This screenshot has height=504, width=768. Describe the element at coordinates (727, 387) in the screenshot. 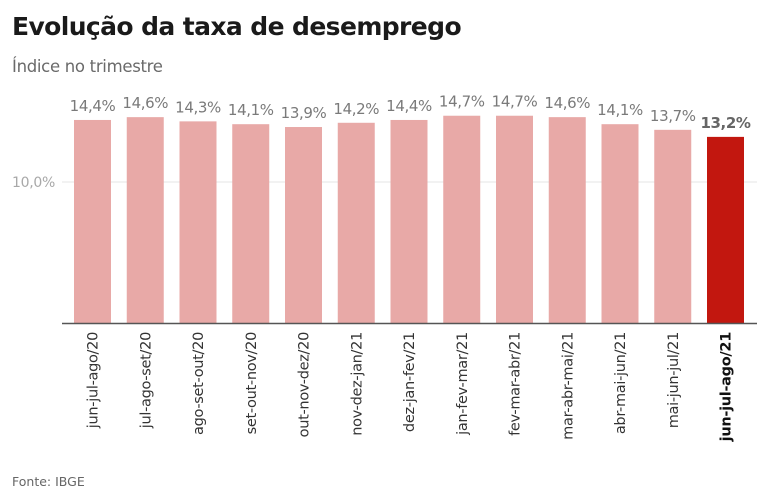

I see `x-tick-label: jun-jul-ago/21` at that location.